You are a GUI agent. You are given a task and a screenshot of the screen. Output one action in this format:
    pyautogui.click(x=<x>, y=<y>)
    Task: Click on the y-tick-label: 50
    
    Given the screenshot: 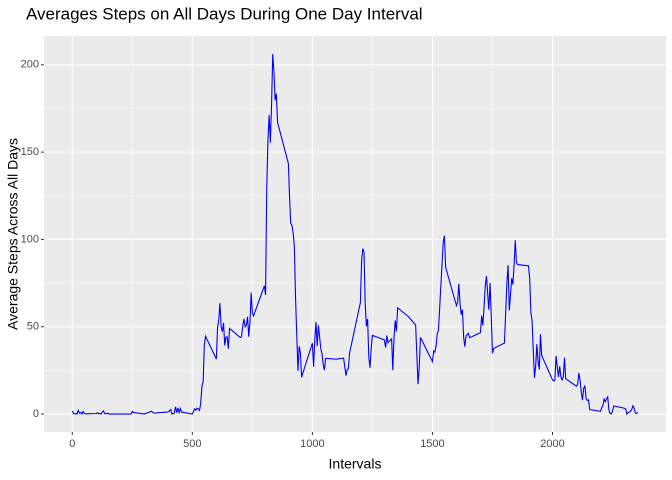 What is the action you would take?
    pyautogui.click(x=33, y=327)
    